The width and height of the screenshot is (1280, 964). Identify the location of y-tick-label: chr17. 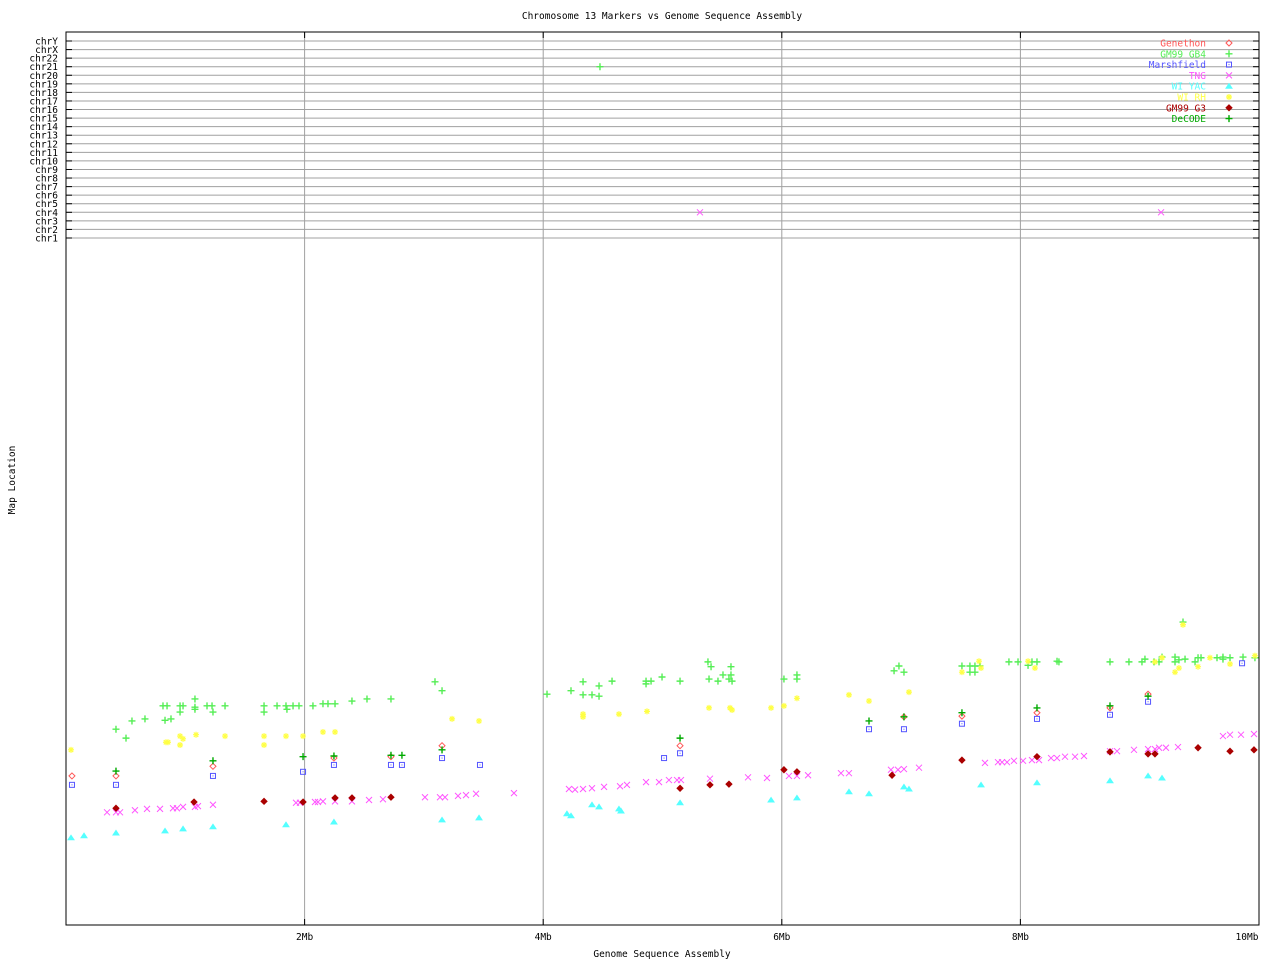
(43, 101).